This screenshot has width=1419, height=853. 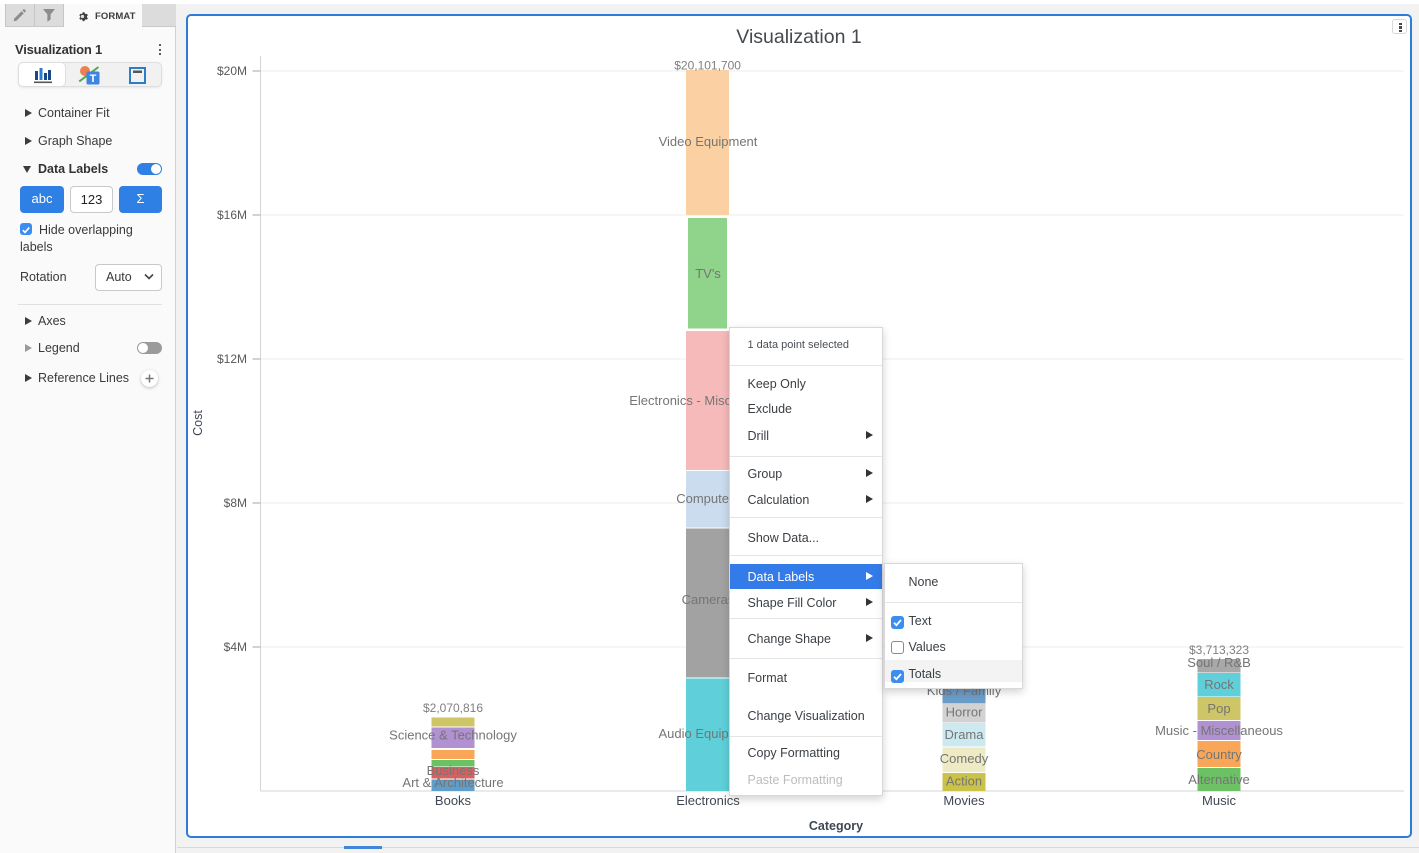 I want to click on svg-text: Movies, so click(x=964, y=800).